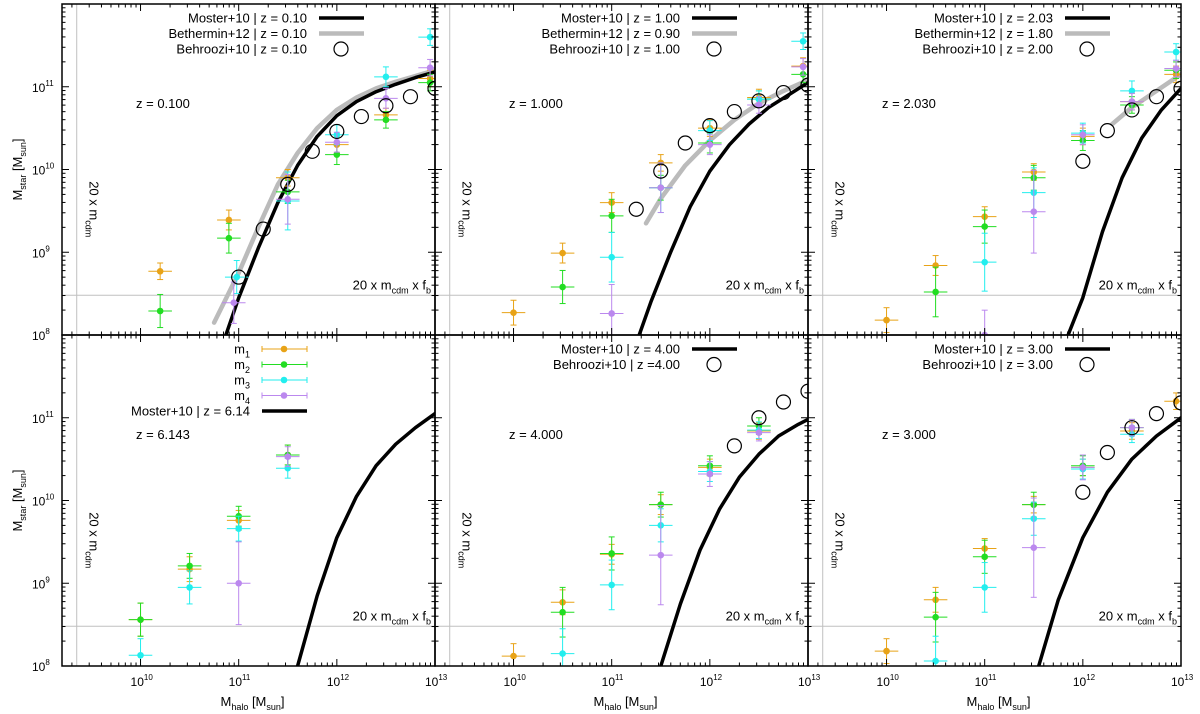 The width and height of the screenshot is (1200, 714). I want to click on legend-label-moster: Moster+10 | z = 2.03, so click(993, 18).